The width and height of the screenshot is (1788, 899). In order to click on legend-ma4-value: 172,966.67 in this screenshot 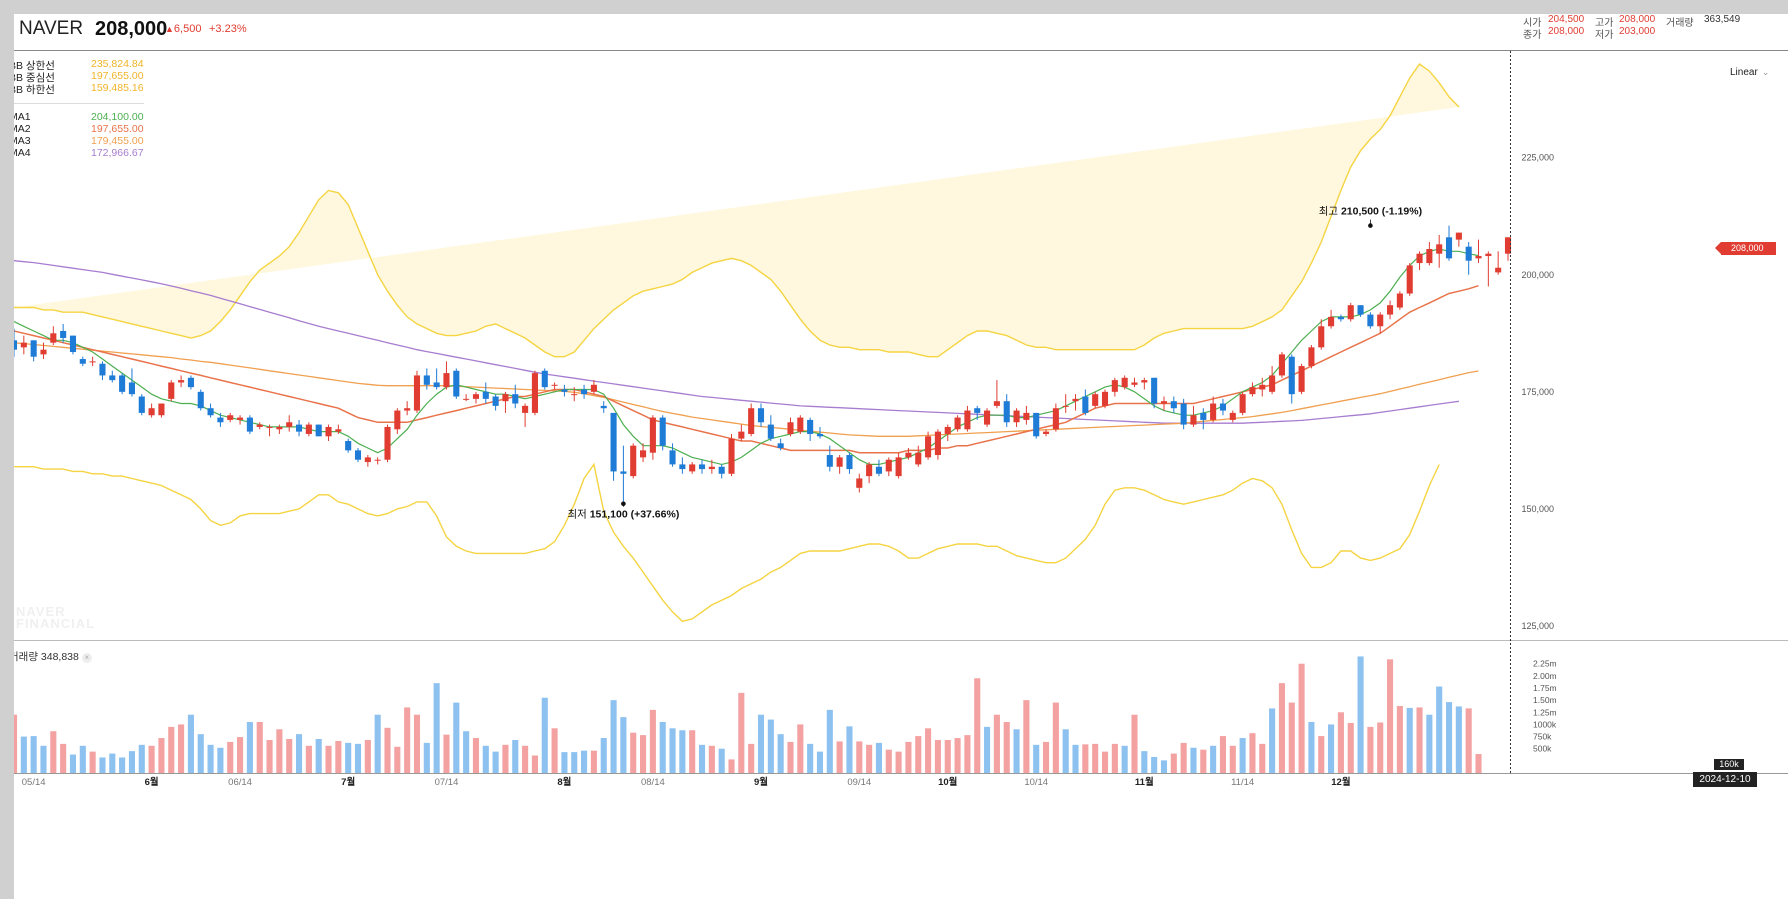, I will do `click(117, 153)`.